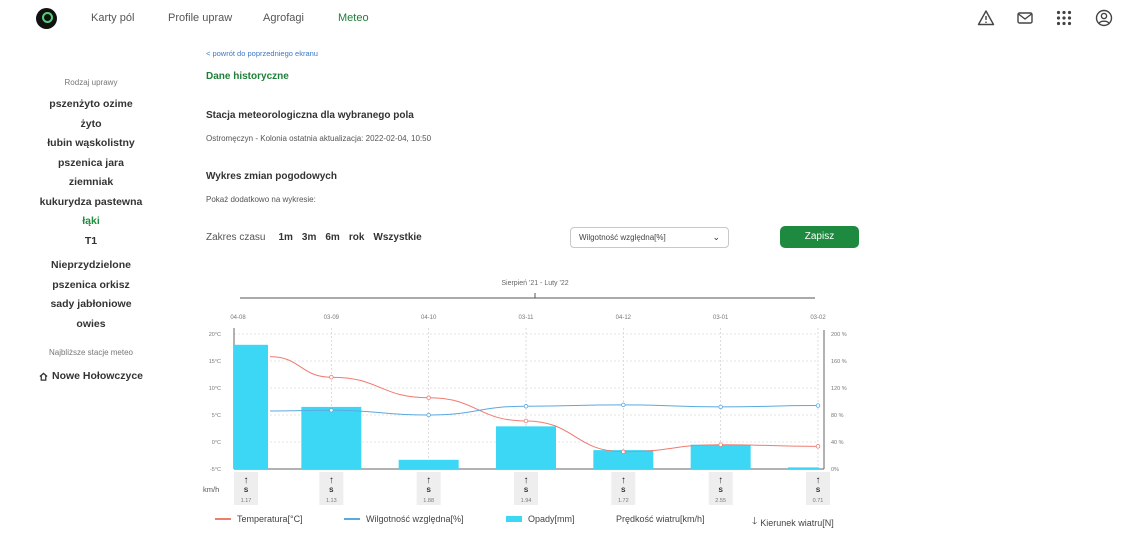  I want to click on warning-icon, so click(986, 18).